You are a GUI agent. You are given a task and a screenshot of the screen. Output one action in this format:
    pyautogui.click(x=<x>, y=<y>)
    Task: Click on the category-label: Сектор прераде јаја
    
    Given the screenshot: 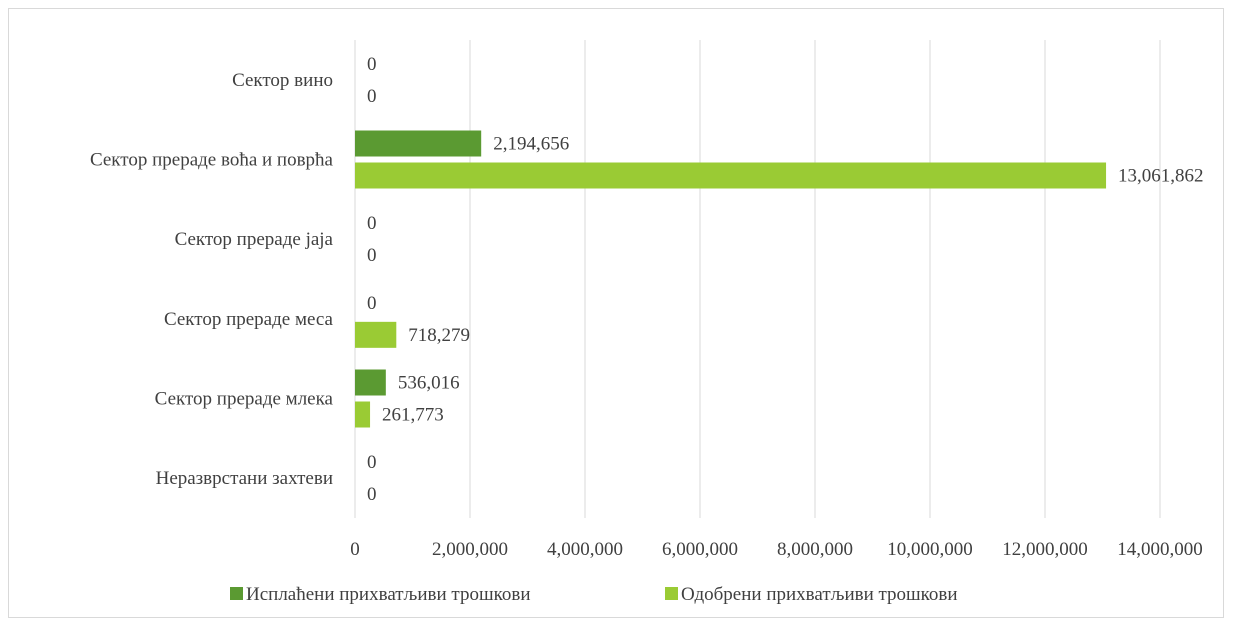 What is the action you would take?
    pyautogui.click(x=254, y=239)
    